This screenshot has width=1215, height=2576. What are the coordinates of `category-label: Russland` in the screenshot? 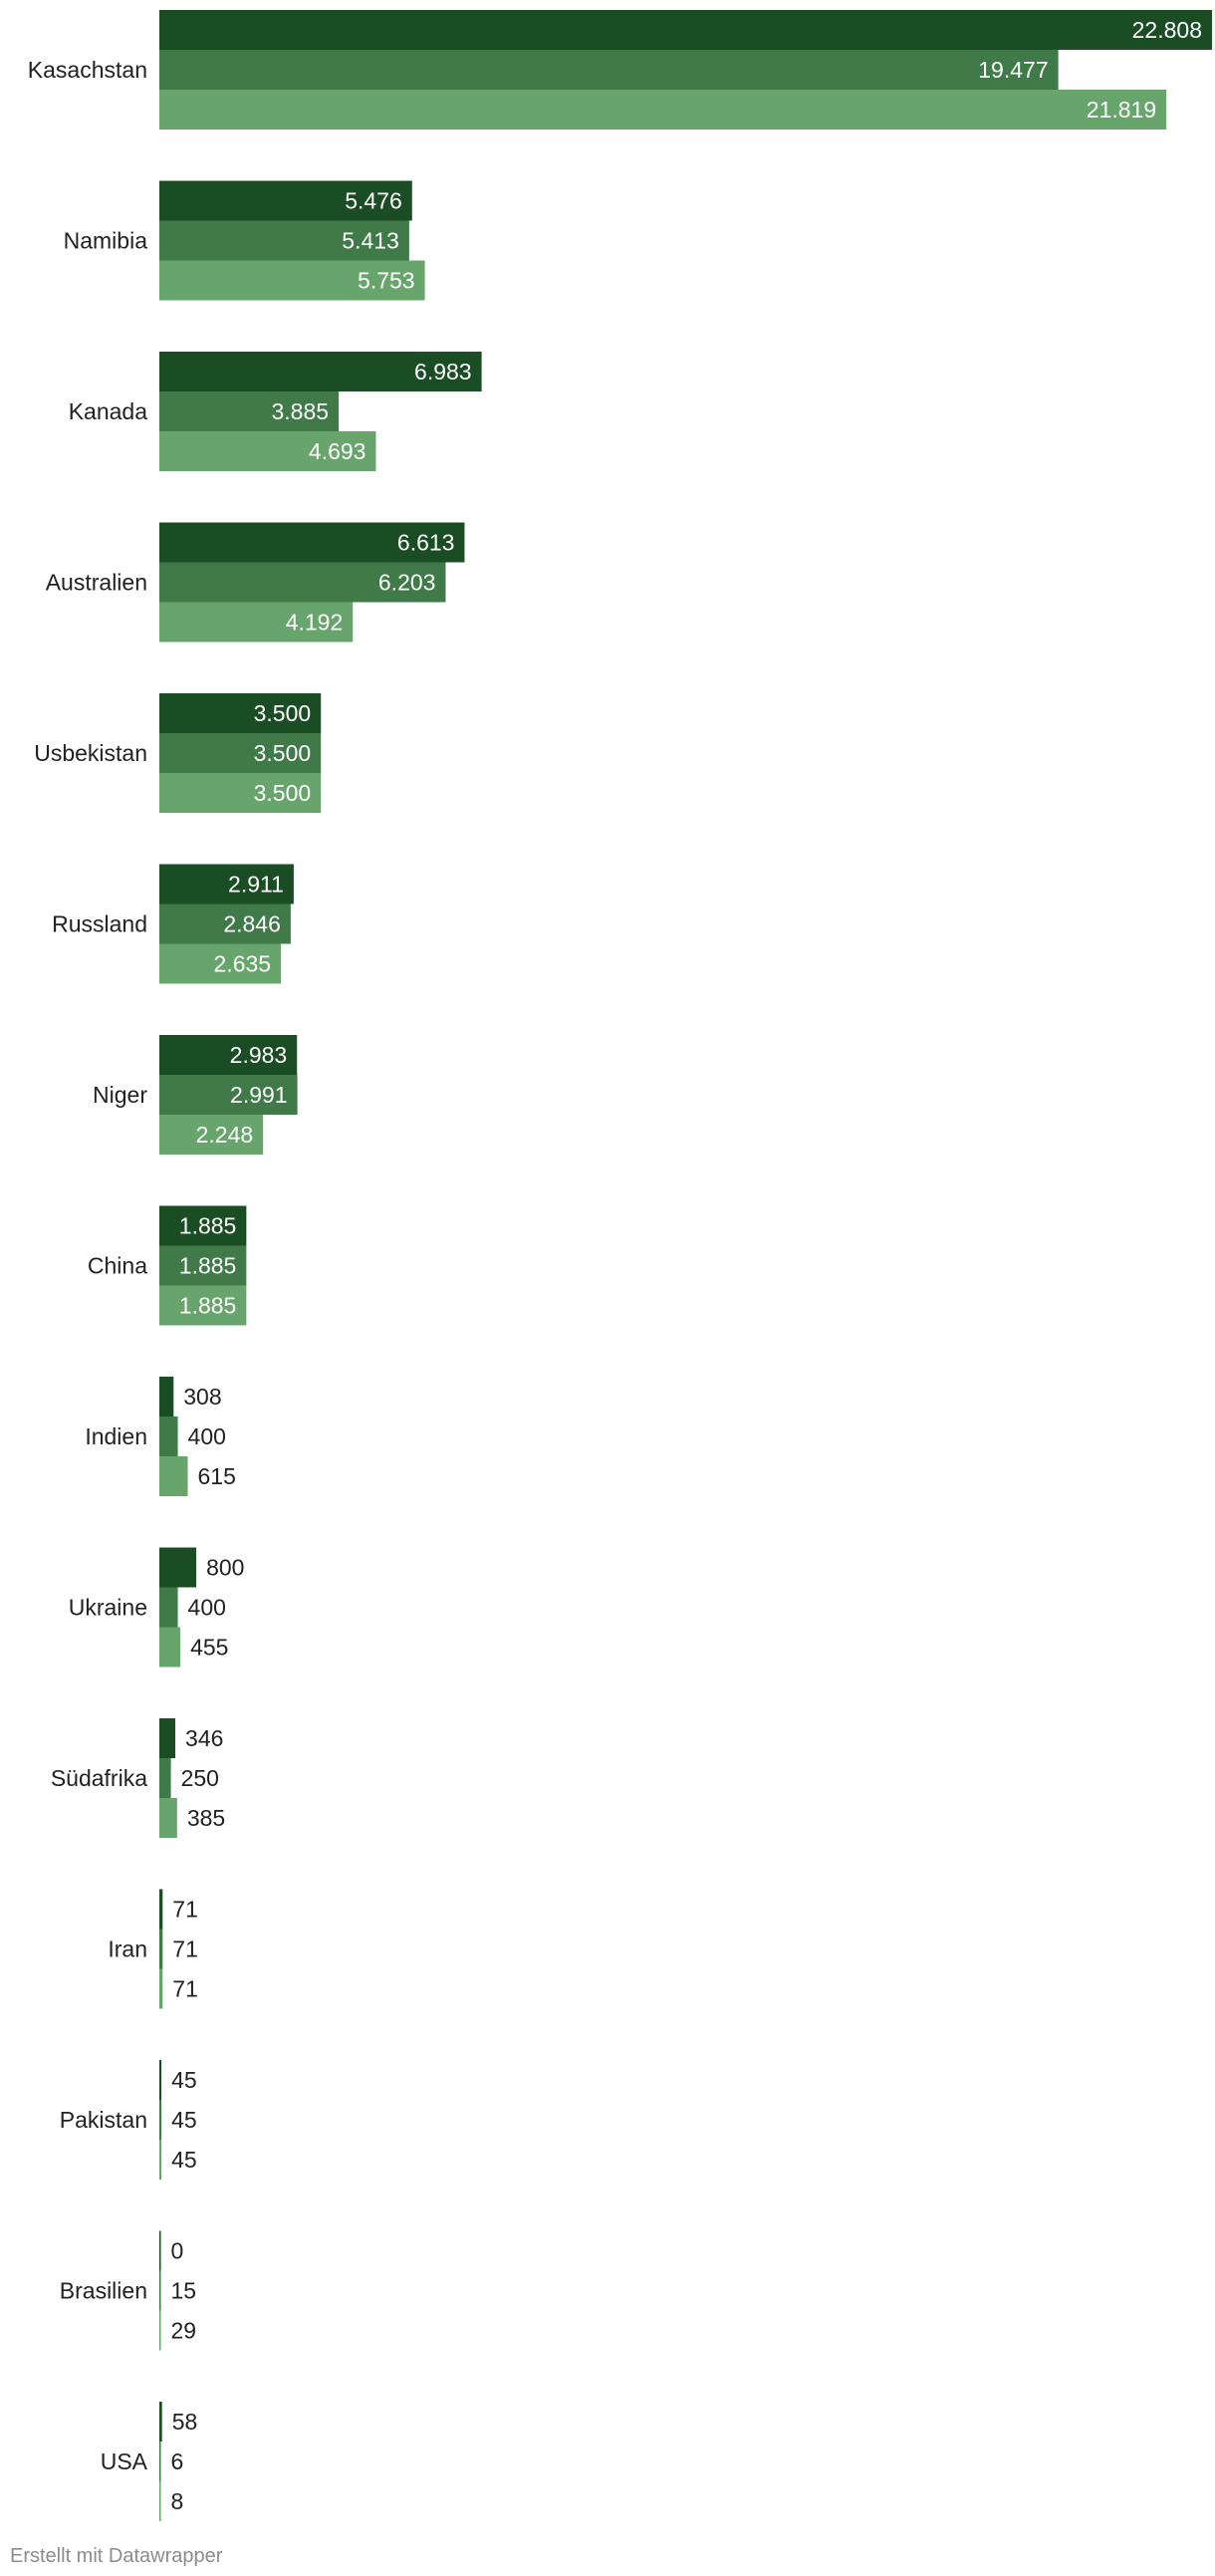 It's located at (100, 924).